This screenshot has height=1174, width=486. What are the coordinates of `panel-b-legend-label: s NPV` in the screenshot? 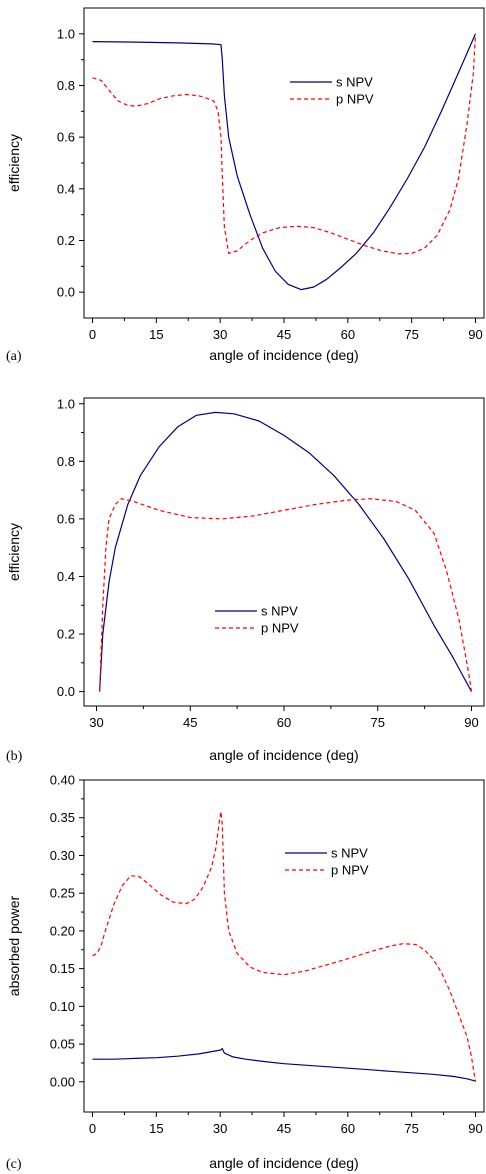 It's located at (279, 611).